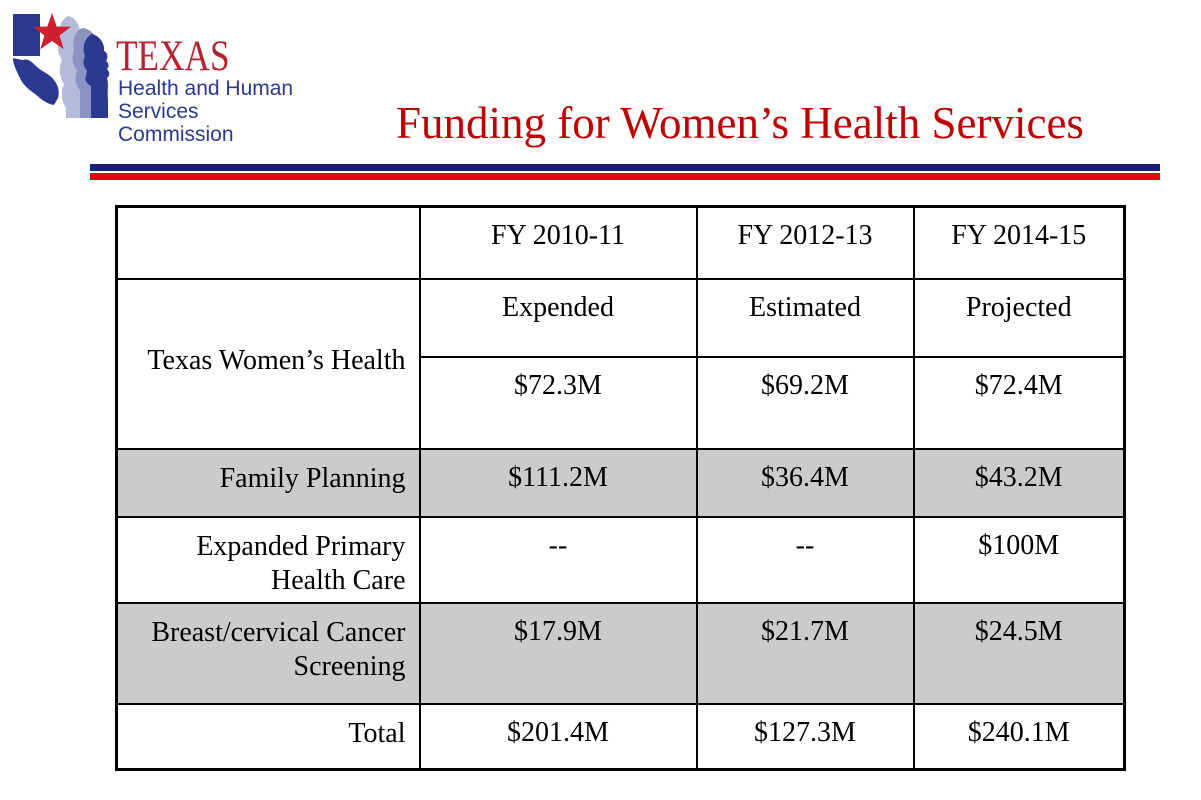  What do you see at coordinates (625, 176) in the screenshot?
I see `divider-red-bar` at bounding box center [625, 176].